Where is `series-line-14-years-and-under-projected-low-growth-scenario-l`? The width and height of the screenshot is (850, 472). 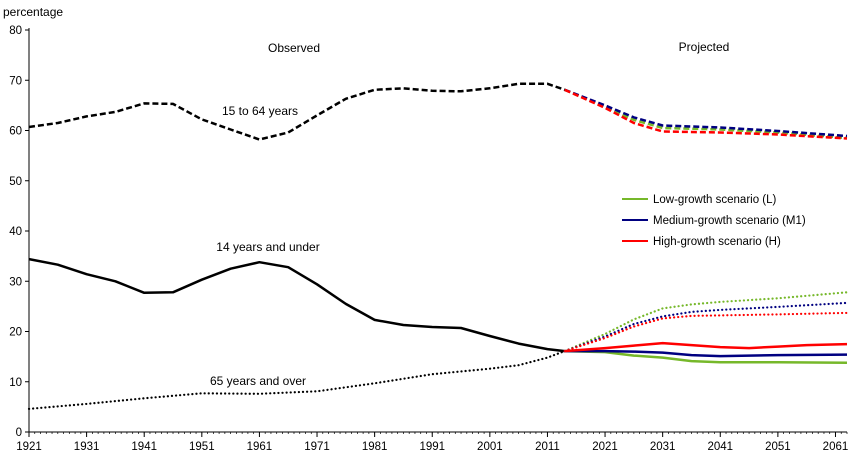
series-line-14-years-and-under-projected-low-growth-scenario-l is located at coordinates (706, 356).